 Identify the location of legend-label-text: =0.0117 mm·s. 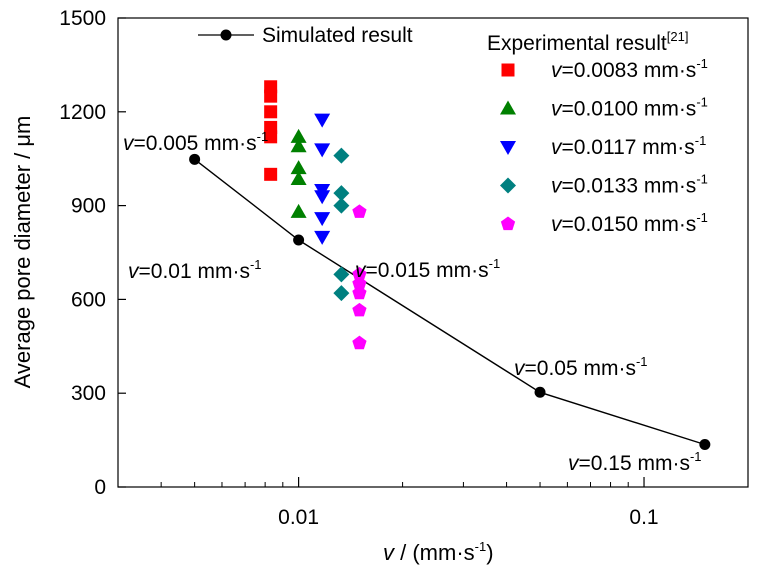
(628, 147).